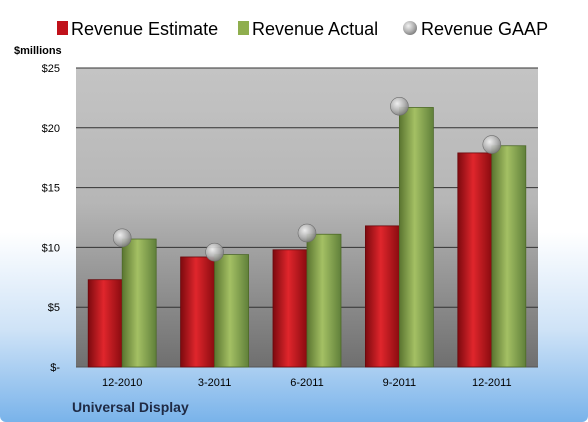  I want to click on y-tick-label: $20, so click(51, 129).